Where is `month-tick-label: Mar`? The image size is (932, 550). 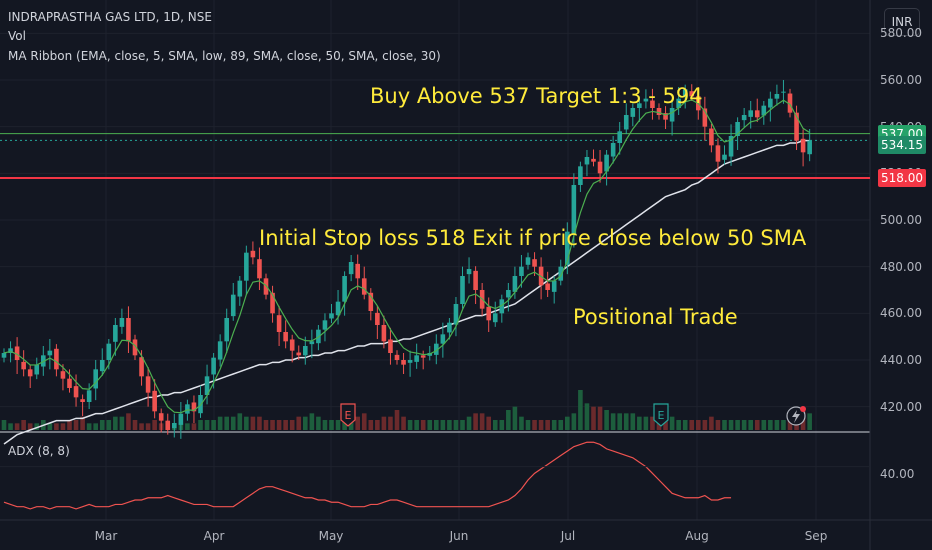
month-tick-label: Mar is located at coordinates (106, 536).